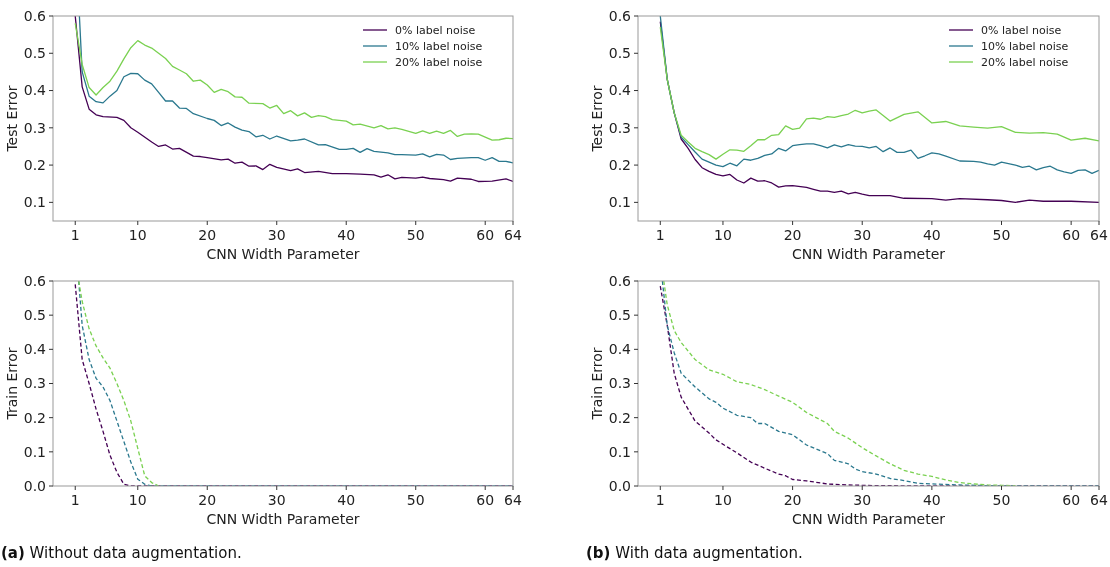 Image resolution: width=1110 pixels, height=567 pixels. I want to click on text: (b) With data augmentation., so click(694, 553).